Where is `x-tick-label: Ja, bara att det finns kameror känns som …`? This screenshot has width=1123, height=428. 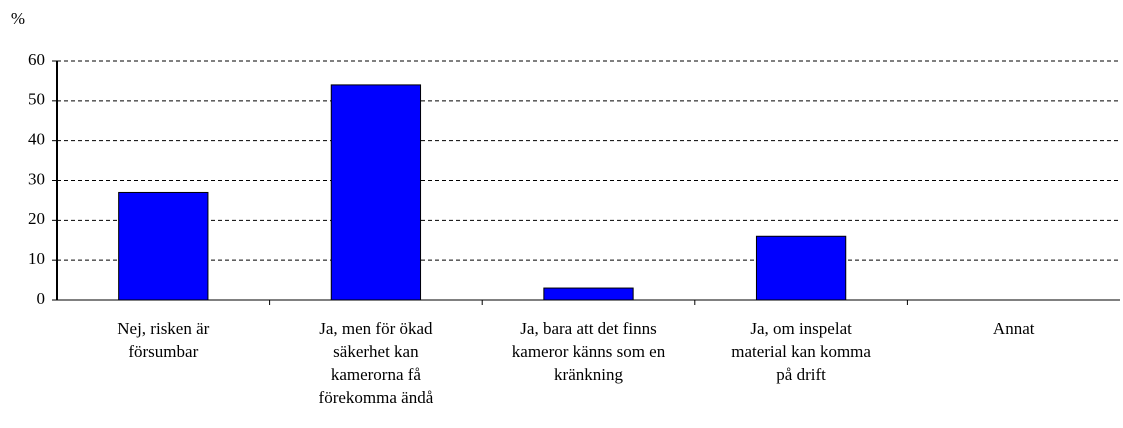
x-tick-label: Ja, bara att det finns kameror känns som … is located at coordinates (589, 351).